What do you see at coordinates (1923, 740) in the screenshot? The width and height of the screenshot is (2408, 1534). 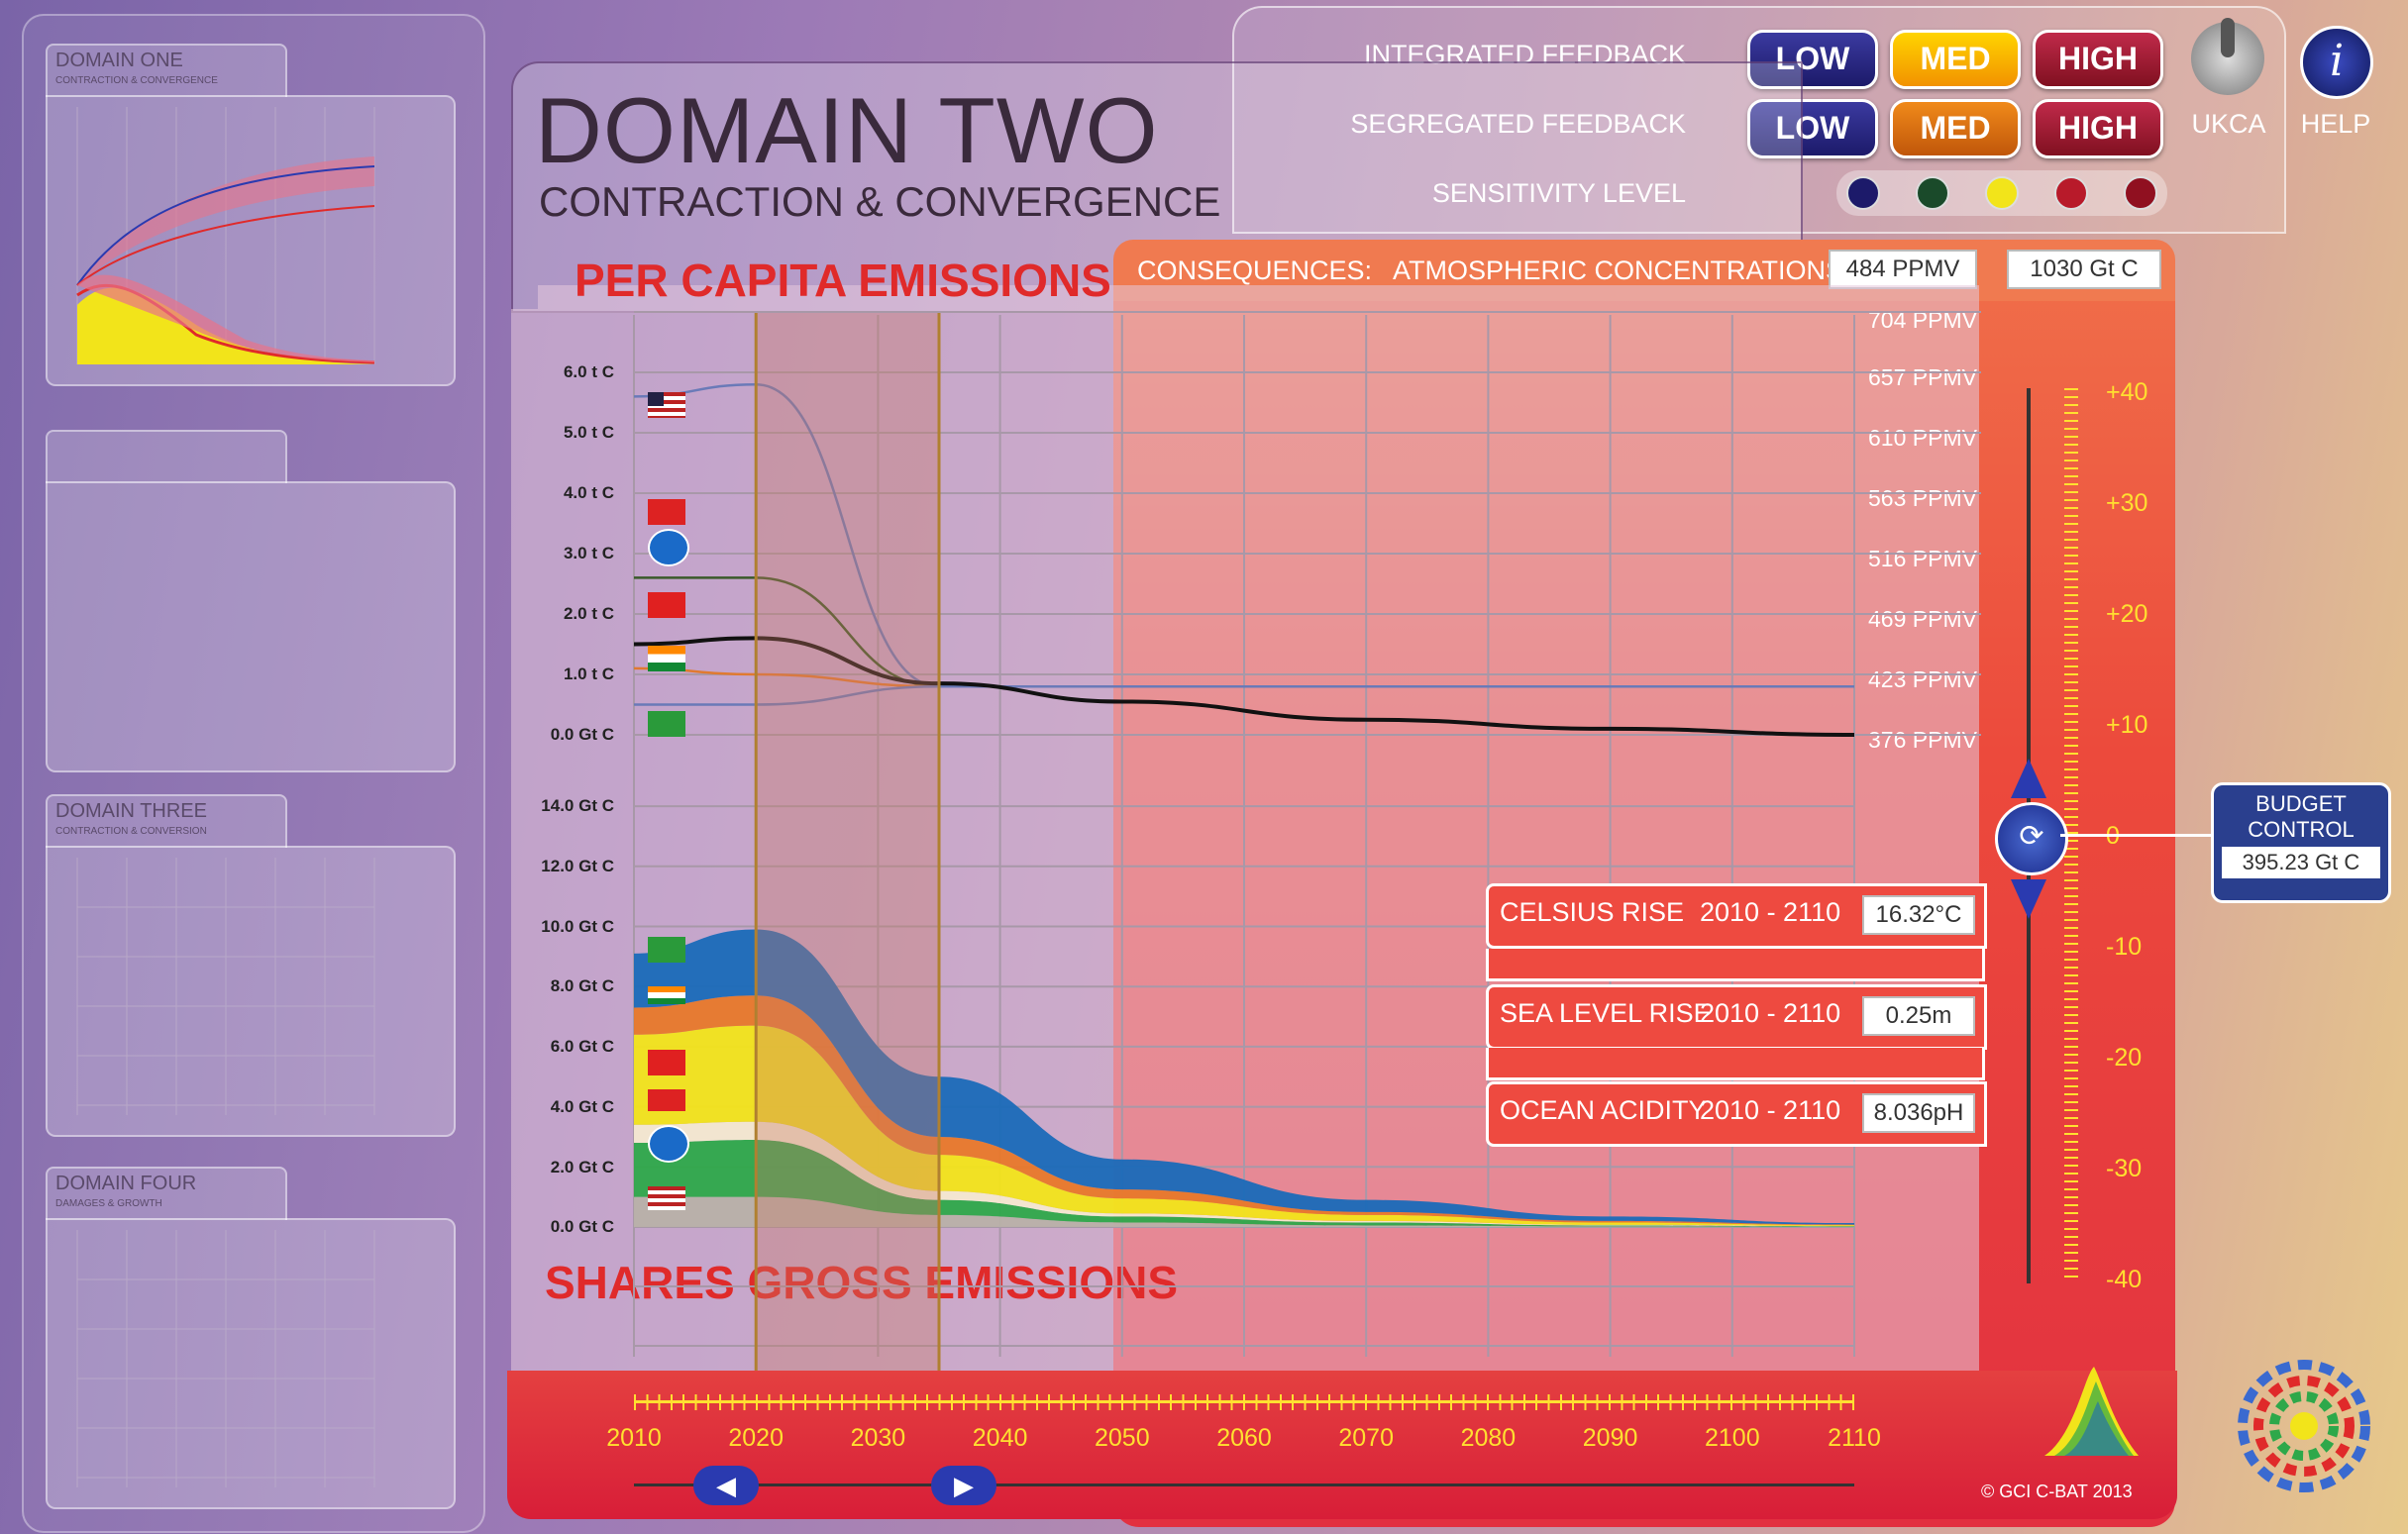 I see `ppmv-tick-0: 376 PPMV` at bounding box center [1923, 740].